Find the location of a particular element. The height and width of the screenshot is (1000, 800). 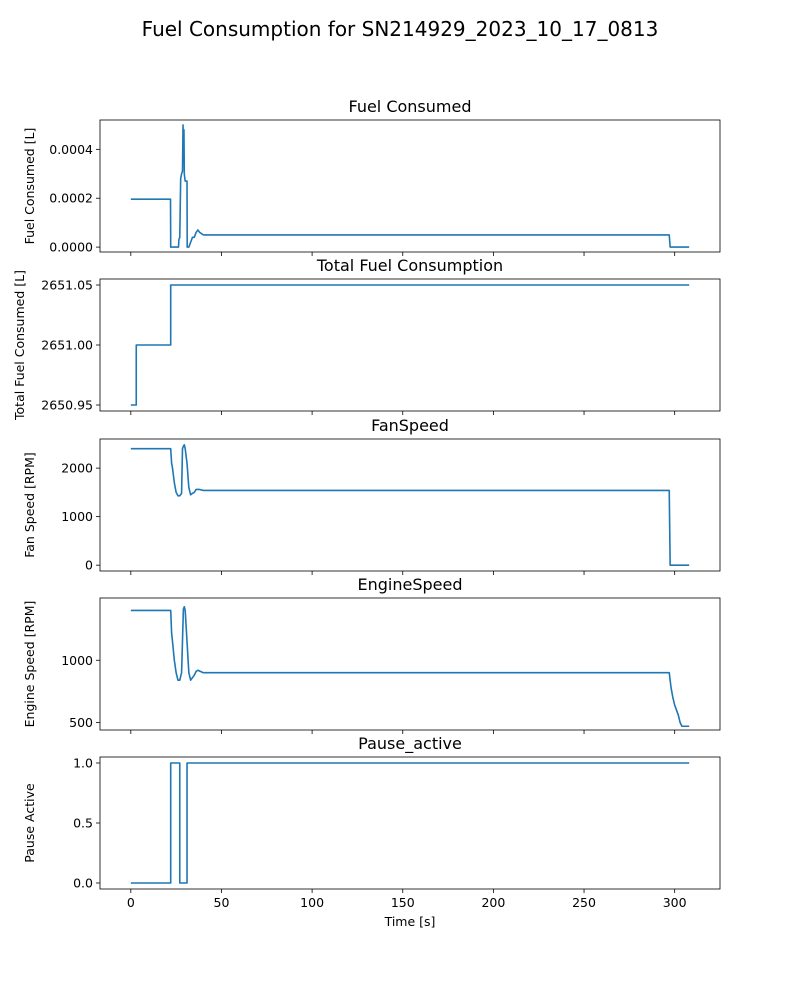

subplot-3: FanSpeed 0 1000 2000 Fan Speed [RPM] is located at coordinates (371, 495).